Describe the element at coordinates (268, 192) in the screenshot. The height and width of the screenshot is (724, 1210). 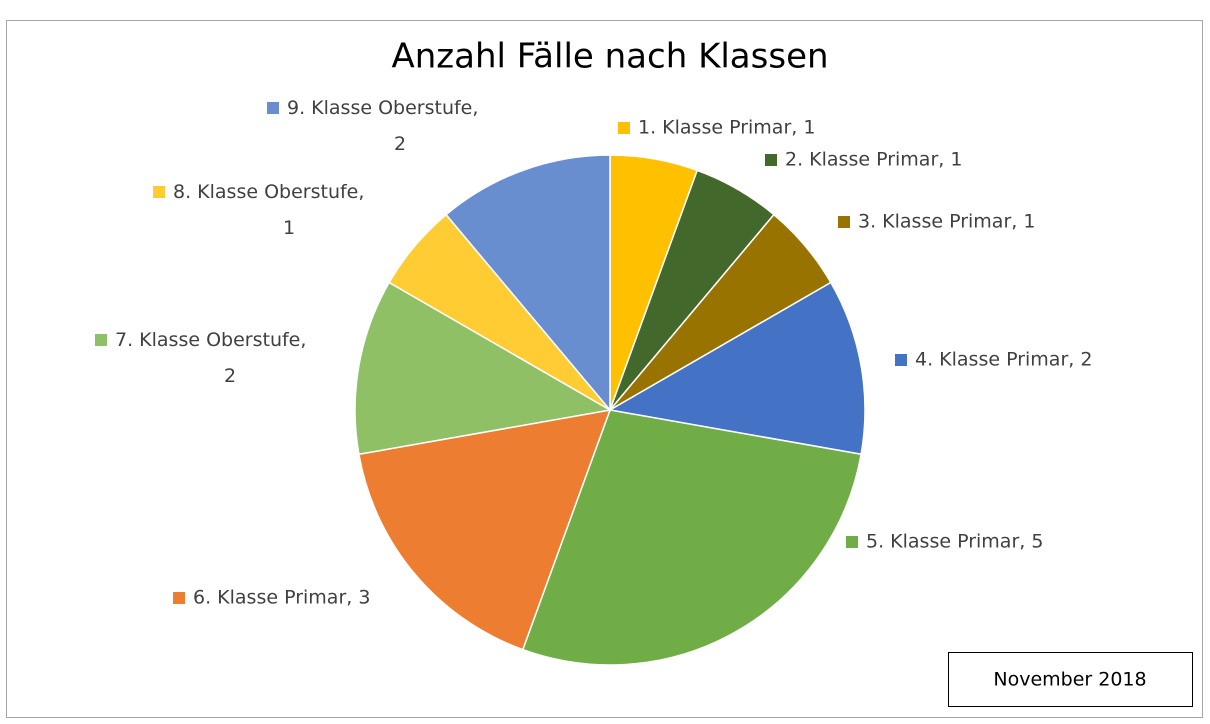
I see `data-label-line: 8. Klasse Oberstufe,` at that location.